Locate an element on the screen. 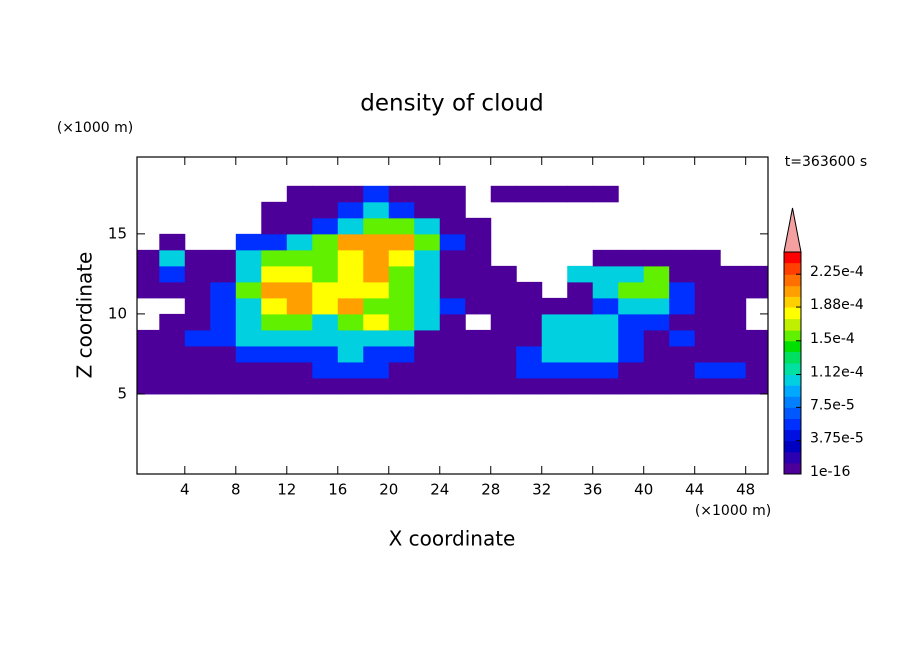  colorbar-tick-label: 7.5e-5 is located at coordinates (832, 405).